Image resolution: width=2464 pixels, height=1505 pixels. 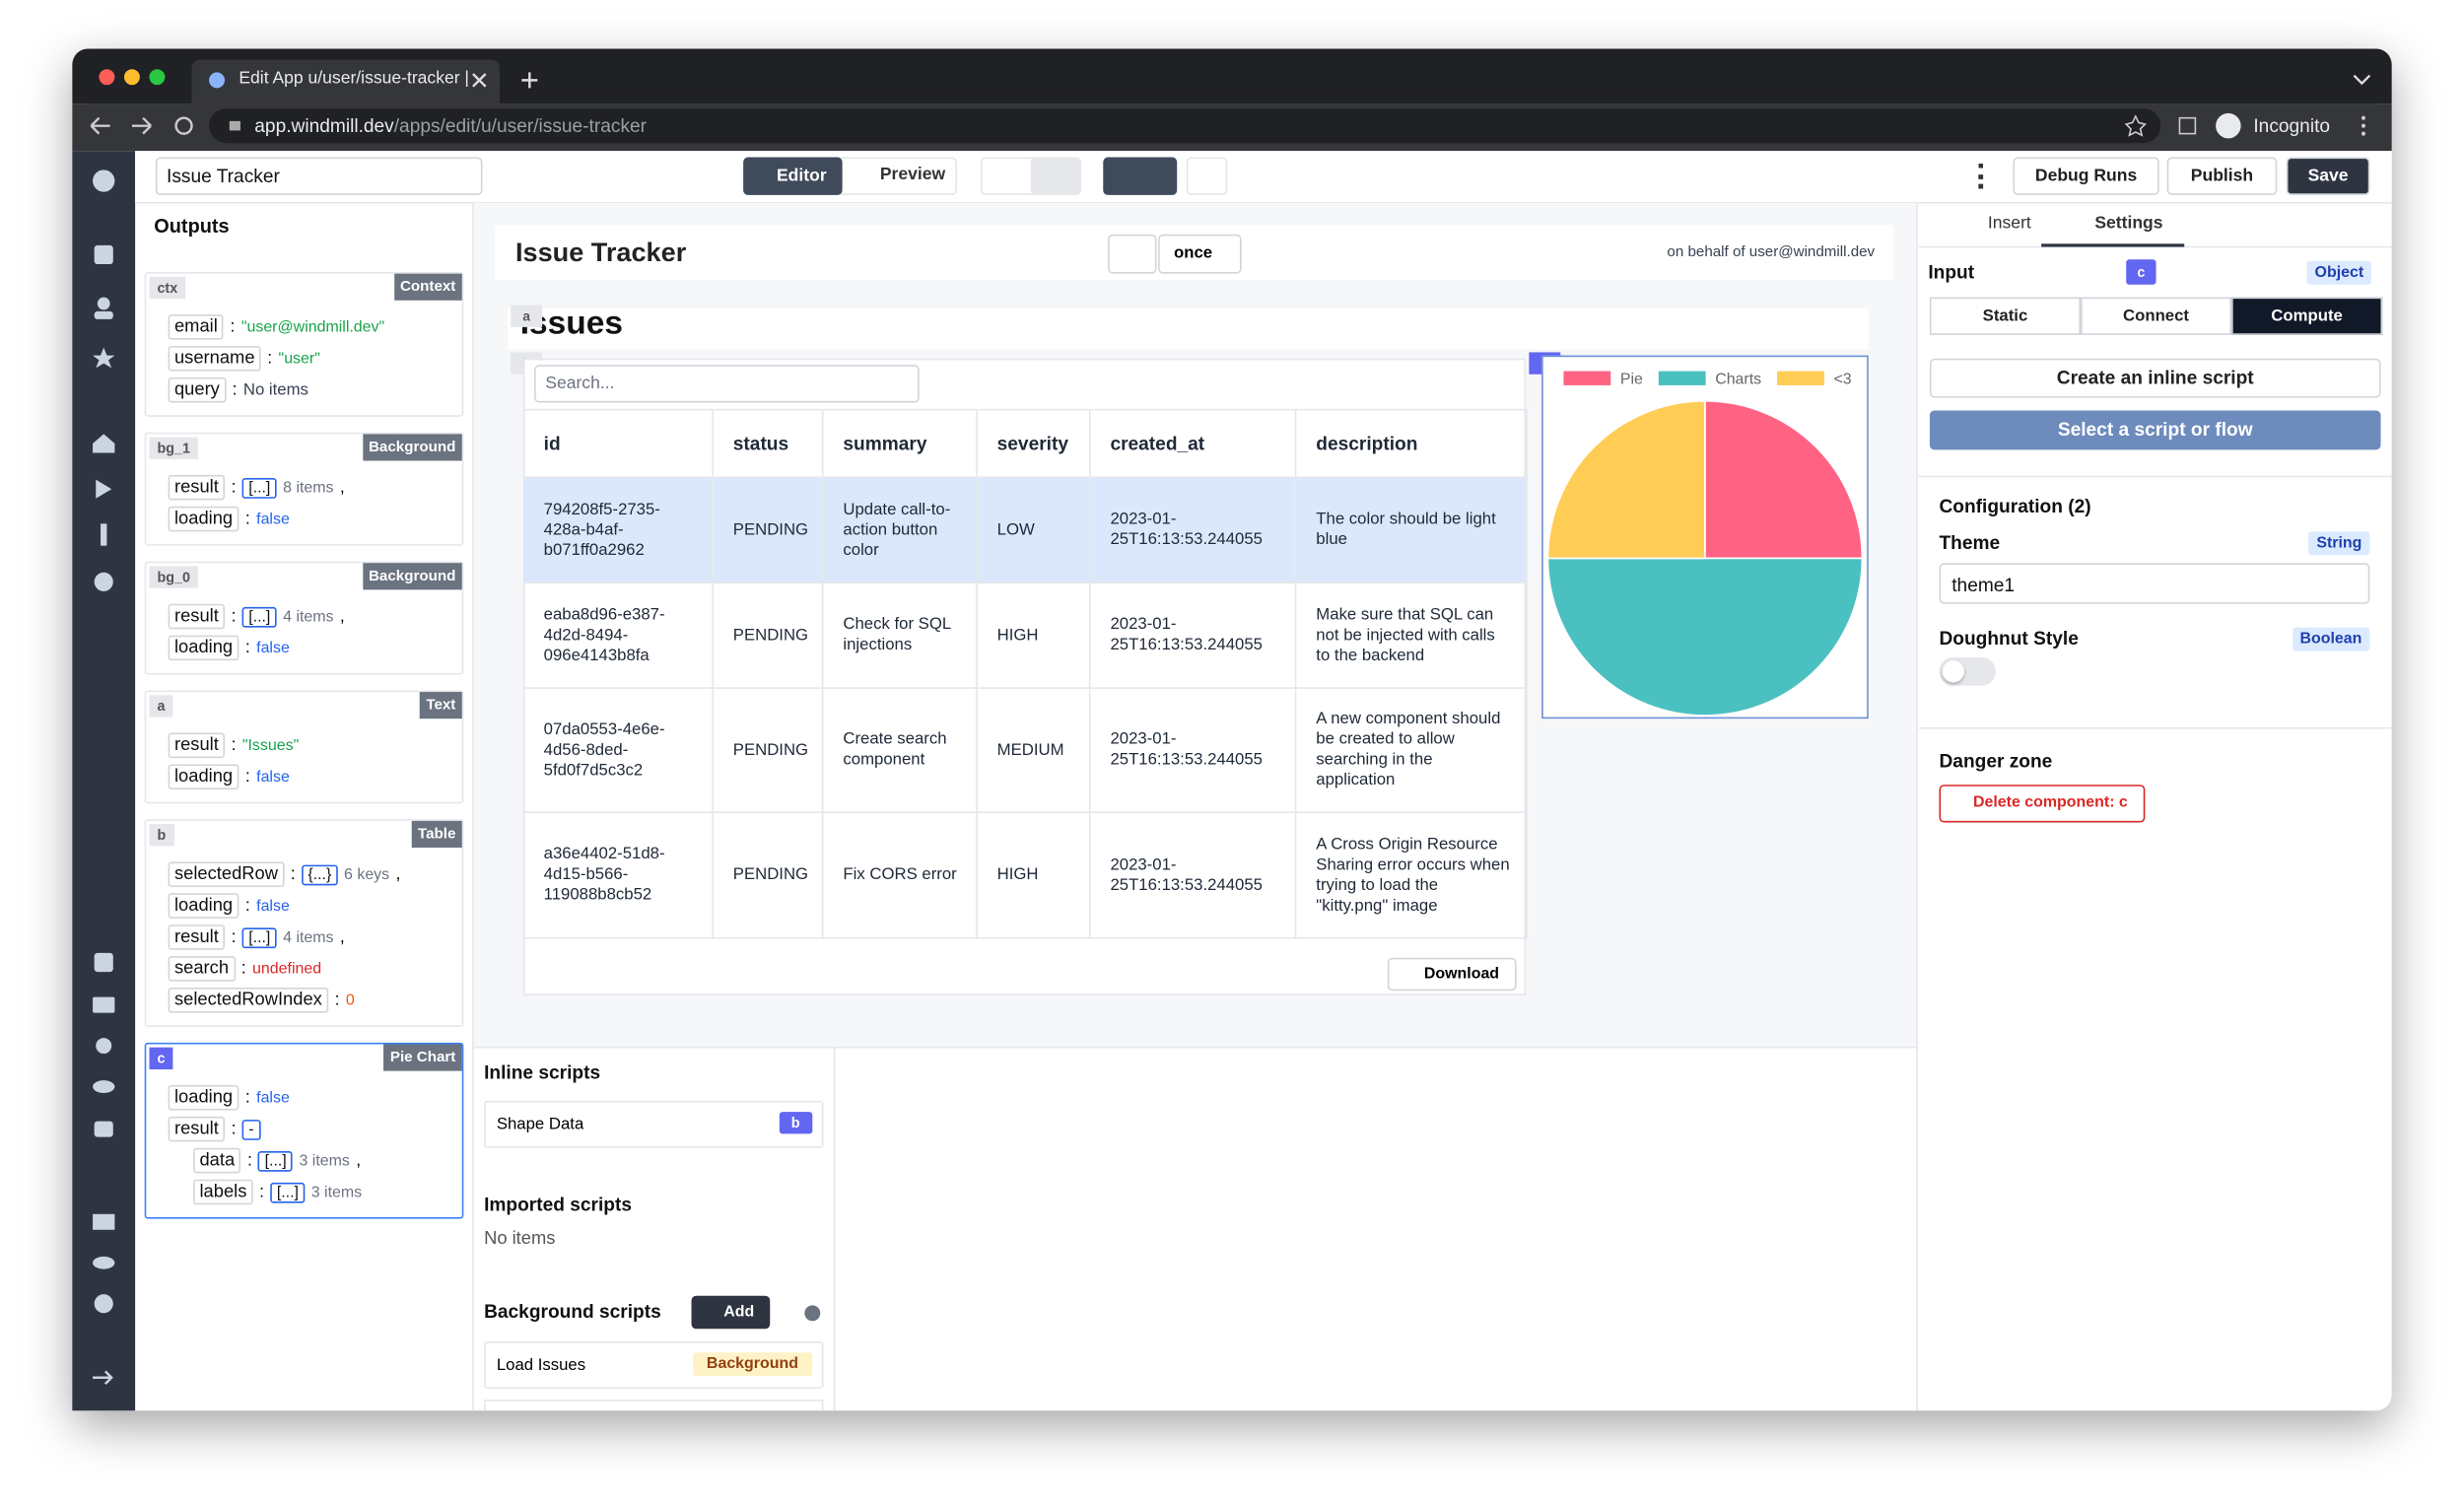 I want to click on table-cell: Update call-to-action button color, so click(x=899, y=530).